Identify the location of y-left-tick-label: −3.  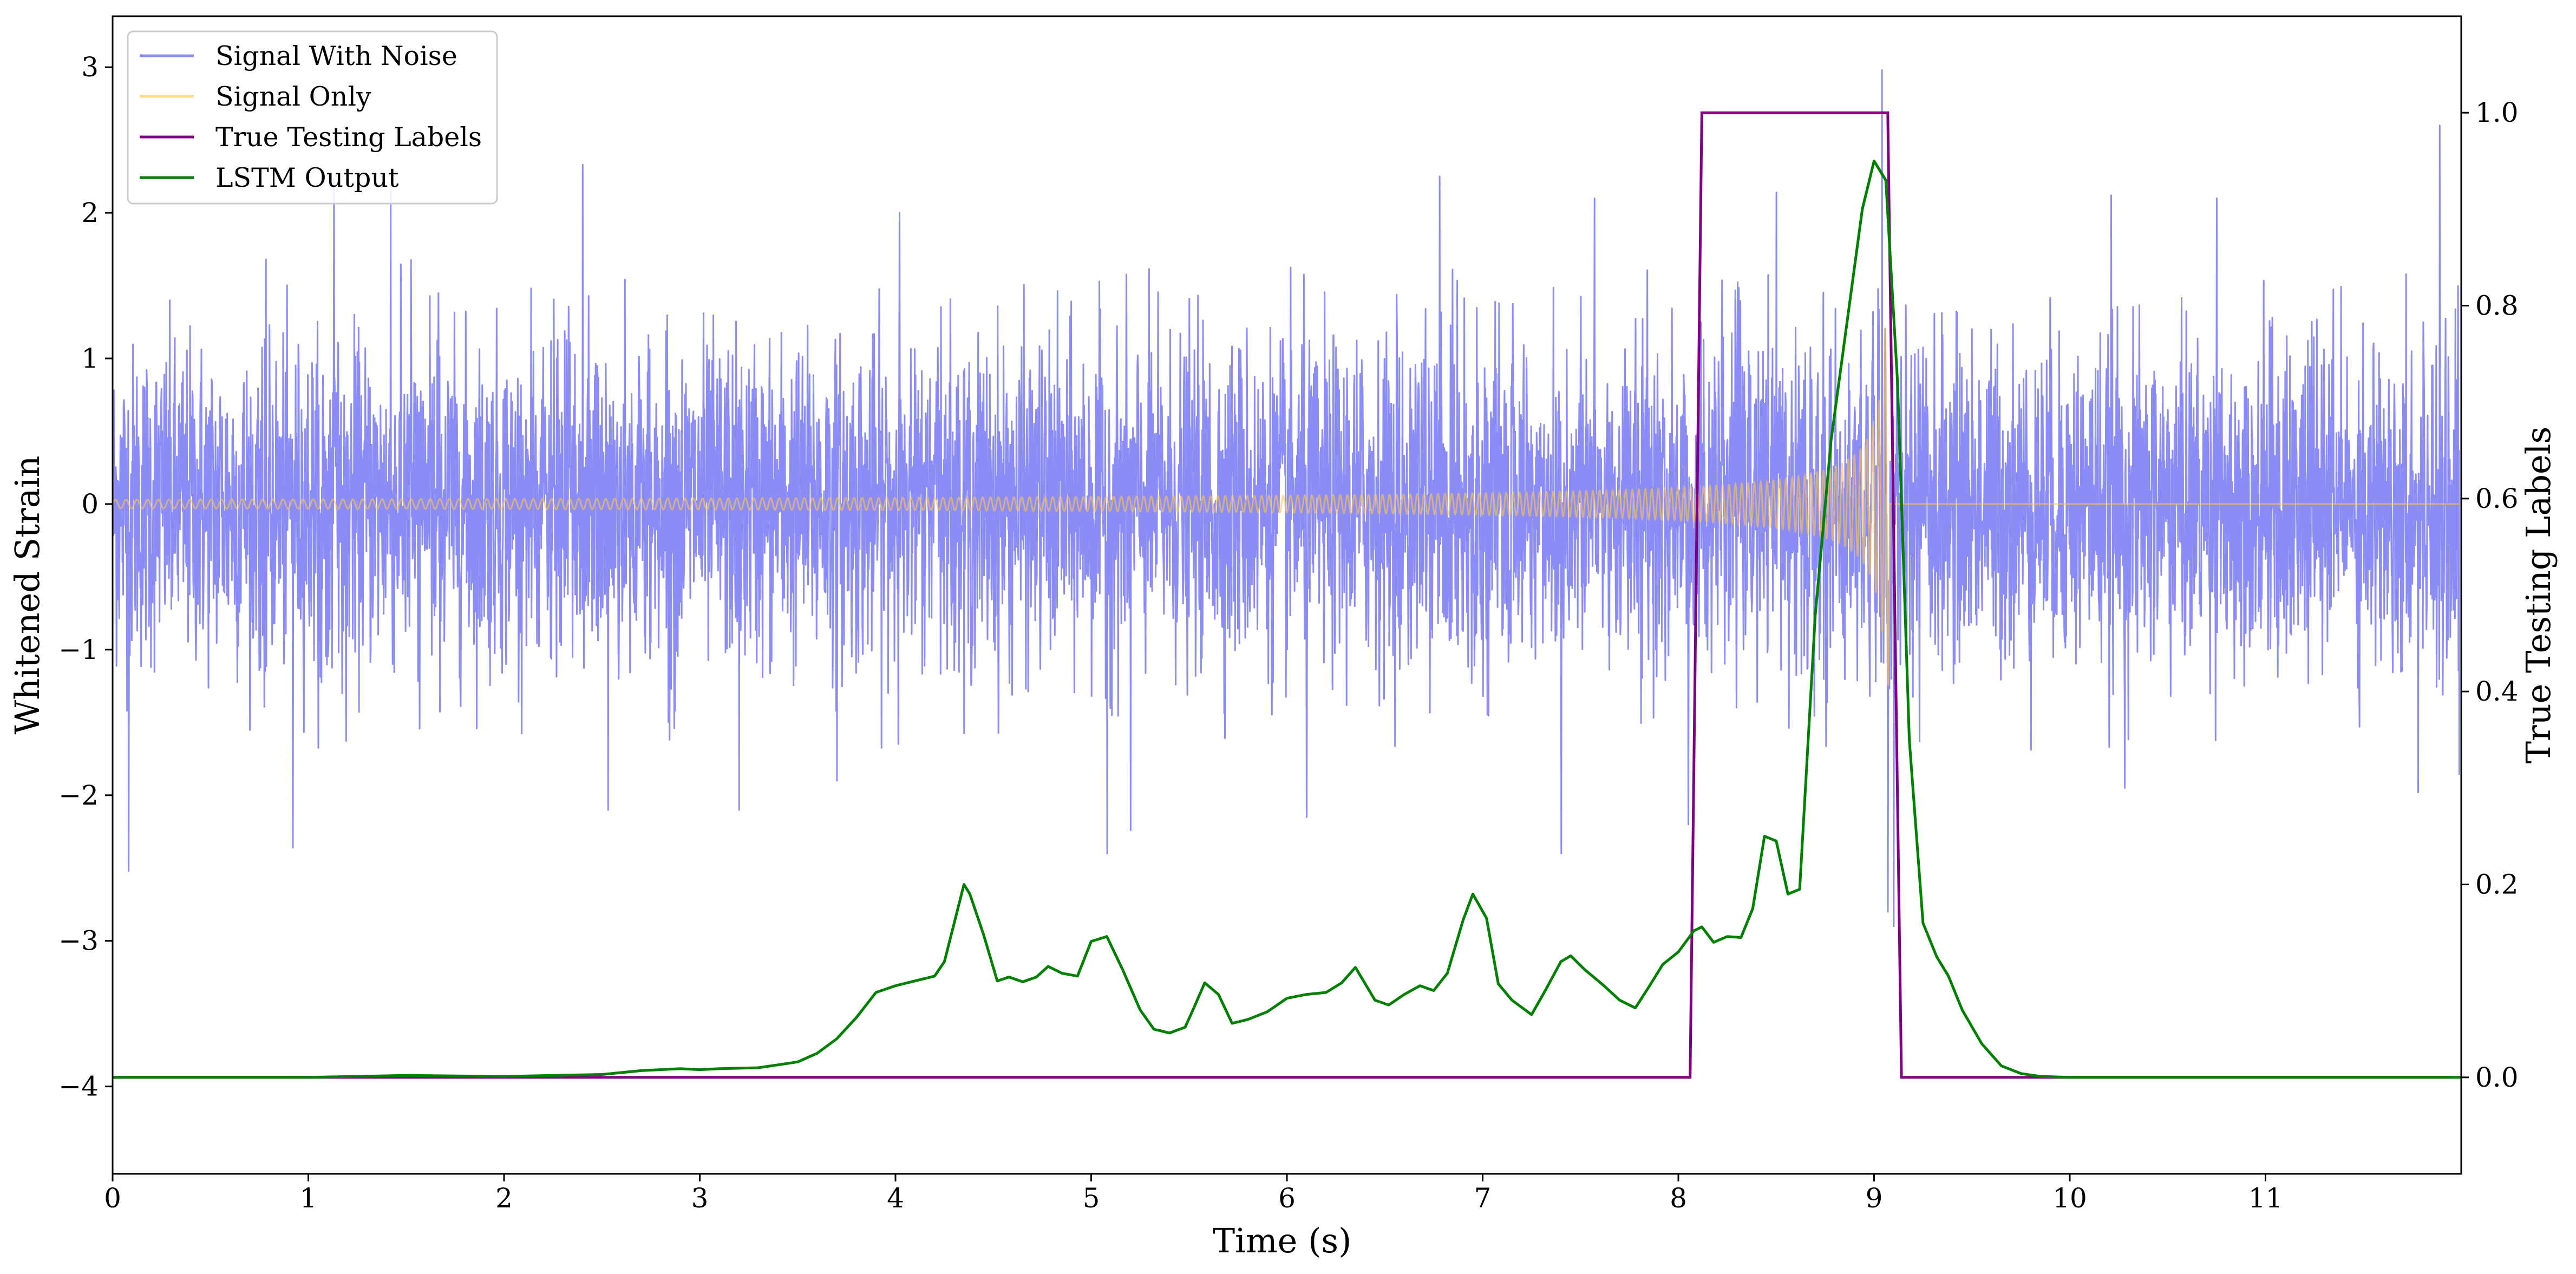
(78, 941).